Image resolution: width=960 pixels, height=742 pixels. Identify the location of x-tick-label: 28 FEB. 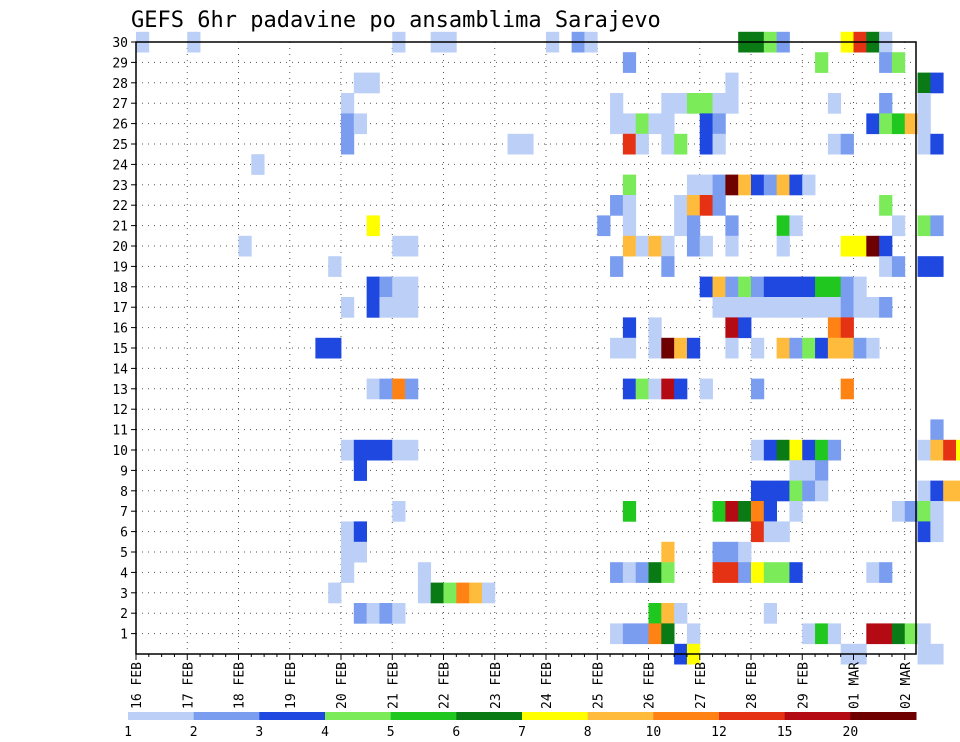
(752, 685).